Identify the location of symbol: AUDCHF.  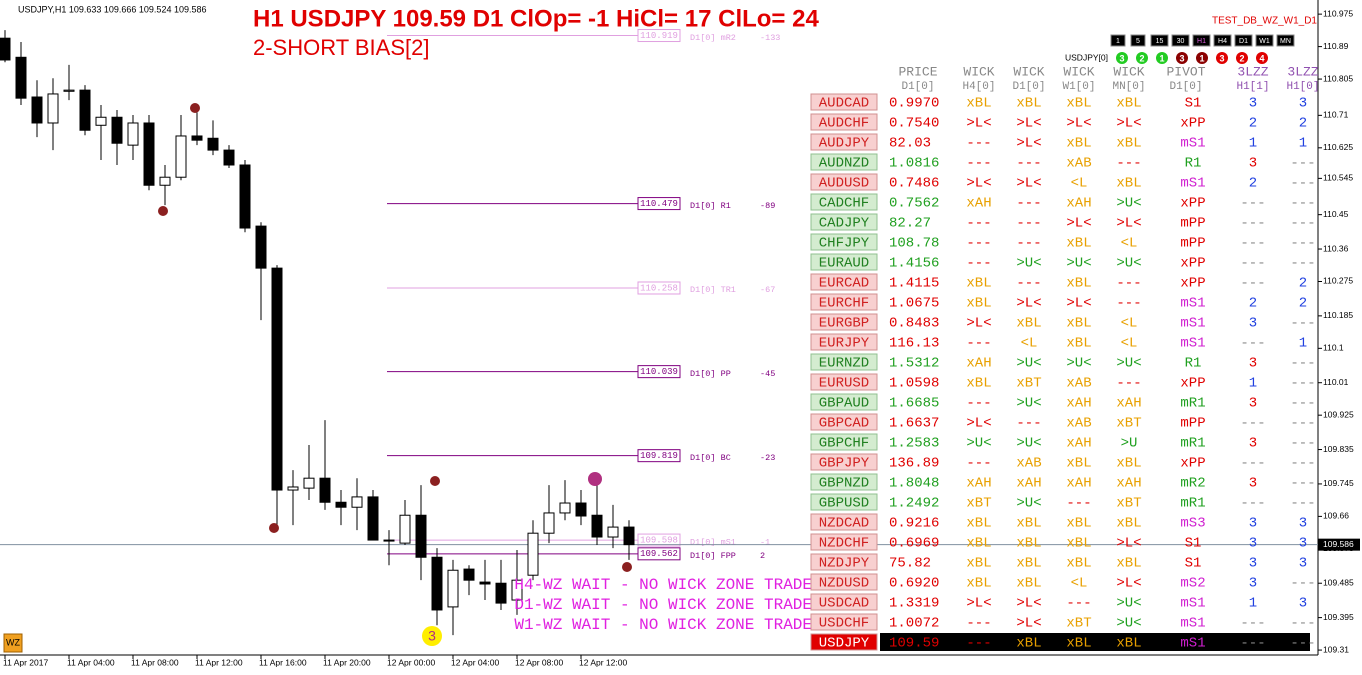
(844, 124).